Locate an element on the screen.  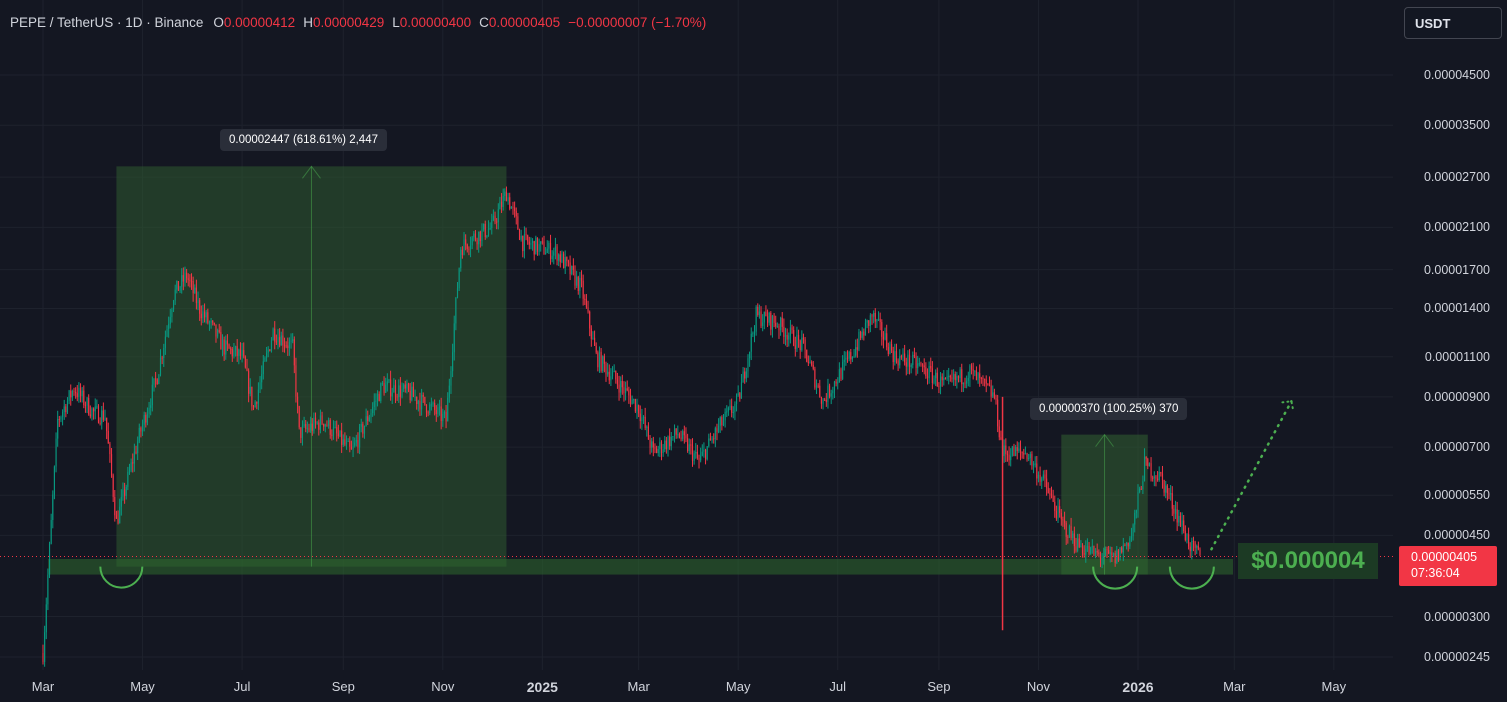
time-tick-label: Nov is located at coordinates (443, 686).